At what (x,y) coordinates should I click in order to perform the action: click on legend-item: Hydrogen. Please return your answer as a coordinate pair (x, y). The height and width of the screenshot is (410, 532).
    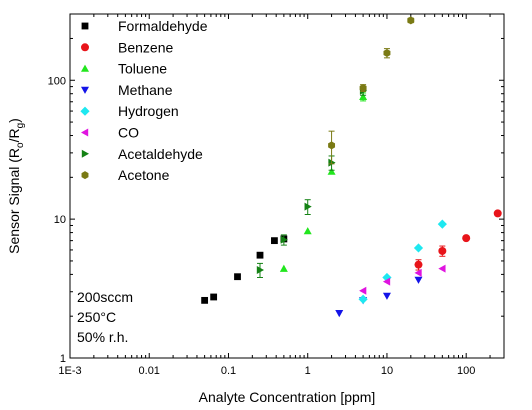
    Looking at the image, I should click on (129, 111).